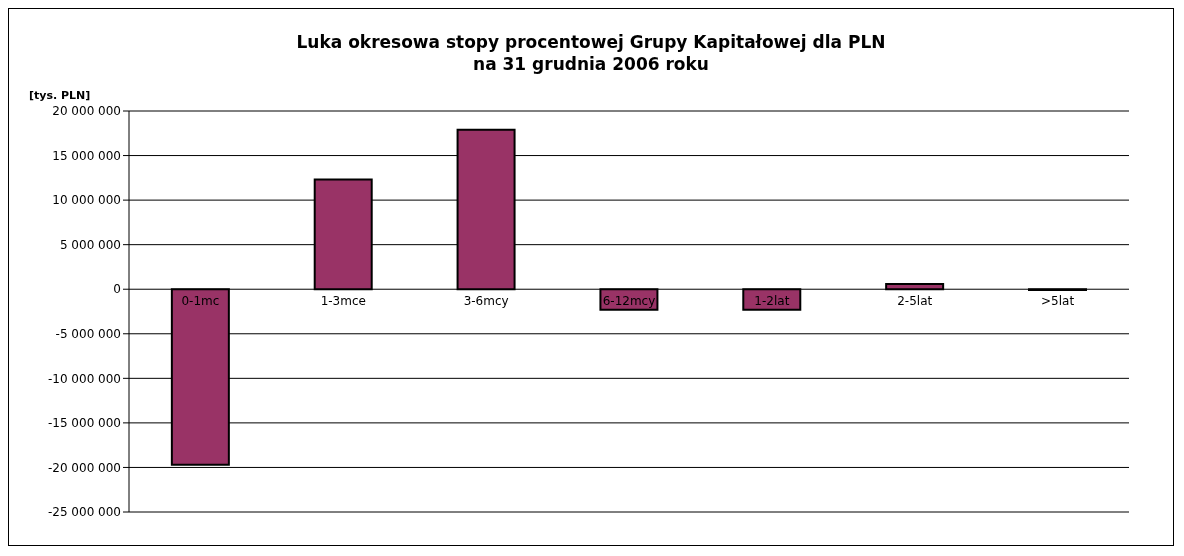 Image resolution: width=1184 pixels, height=556 pixels. Describe the element at coordinates (86, 200) in the screenshot. I see `y-tick-label: 10 000 000` at that location.